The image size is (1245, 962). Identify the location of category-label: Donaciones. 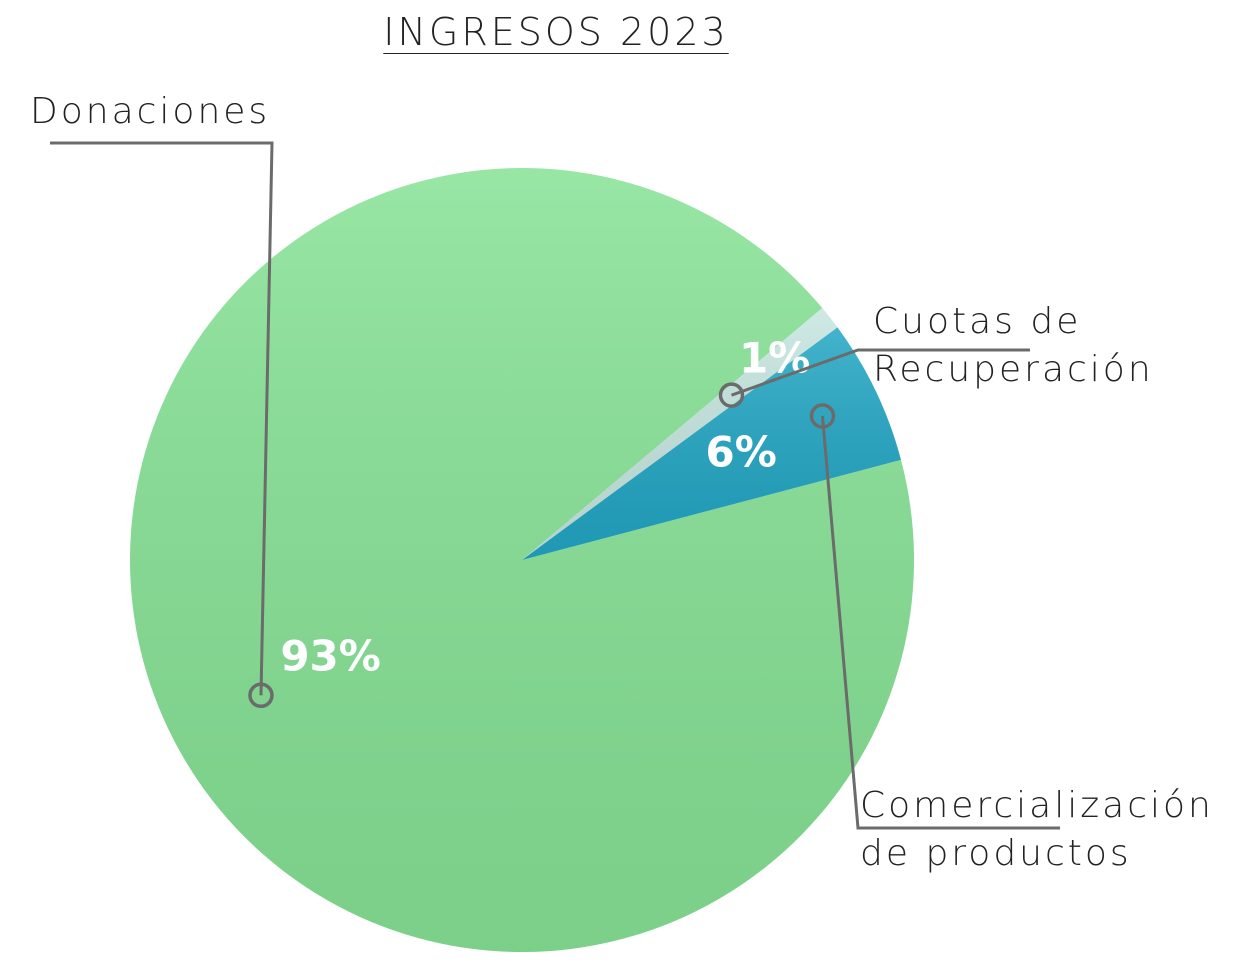
(150, 111).